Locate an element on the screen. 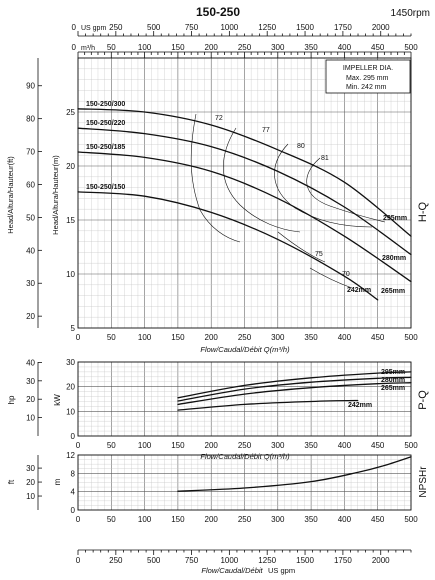 The width and height of the screenshot is (435, 580). hq-end-label: 242mm is located at coordinates (359, 290).